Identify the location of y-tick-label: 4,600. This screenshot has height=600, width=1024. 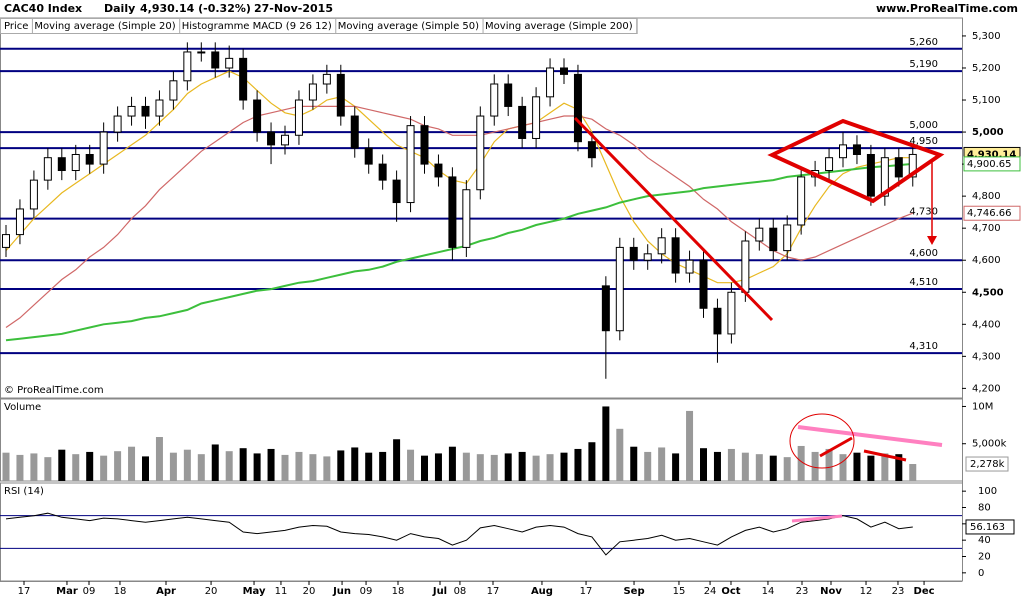
(986, 260).